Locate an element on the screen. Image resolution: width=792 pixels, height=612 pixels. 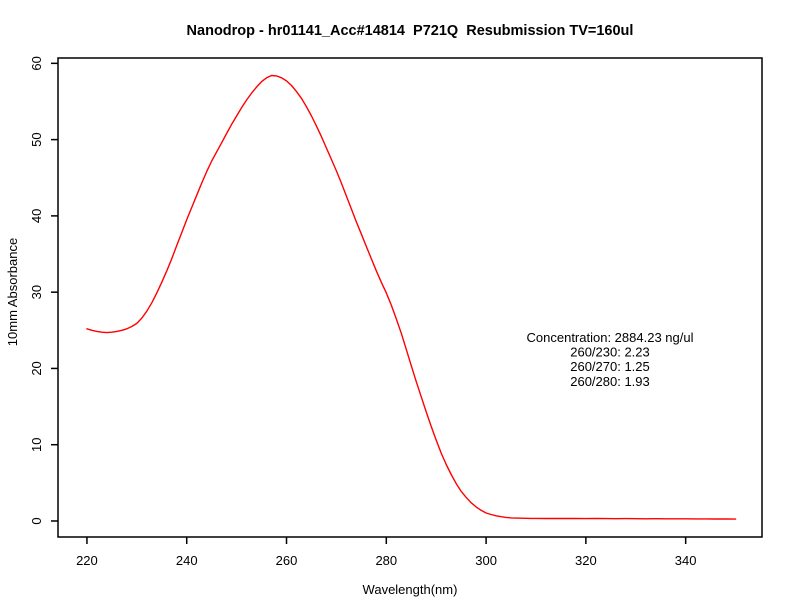
x-tick-label: 260 is located at coordinates (287, 560).